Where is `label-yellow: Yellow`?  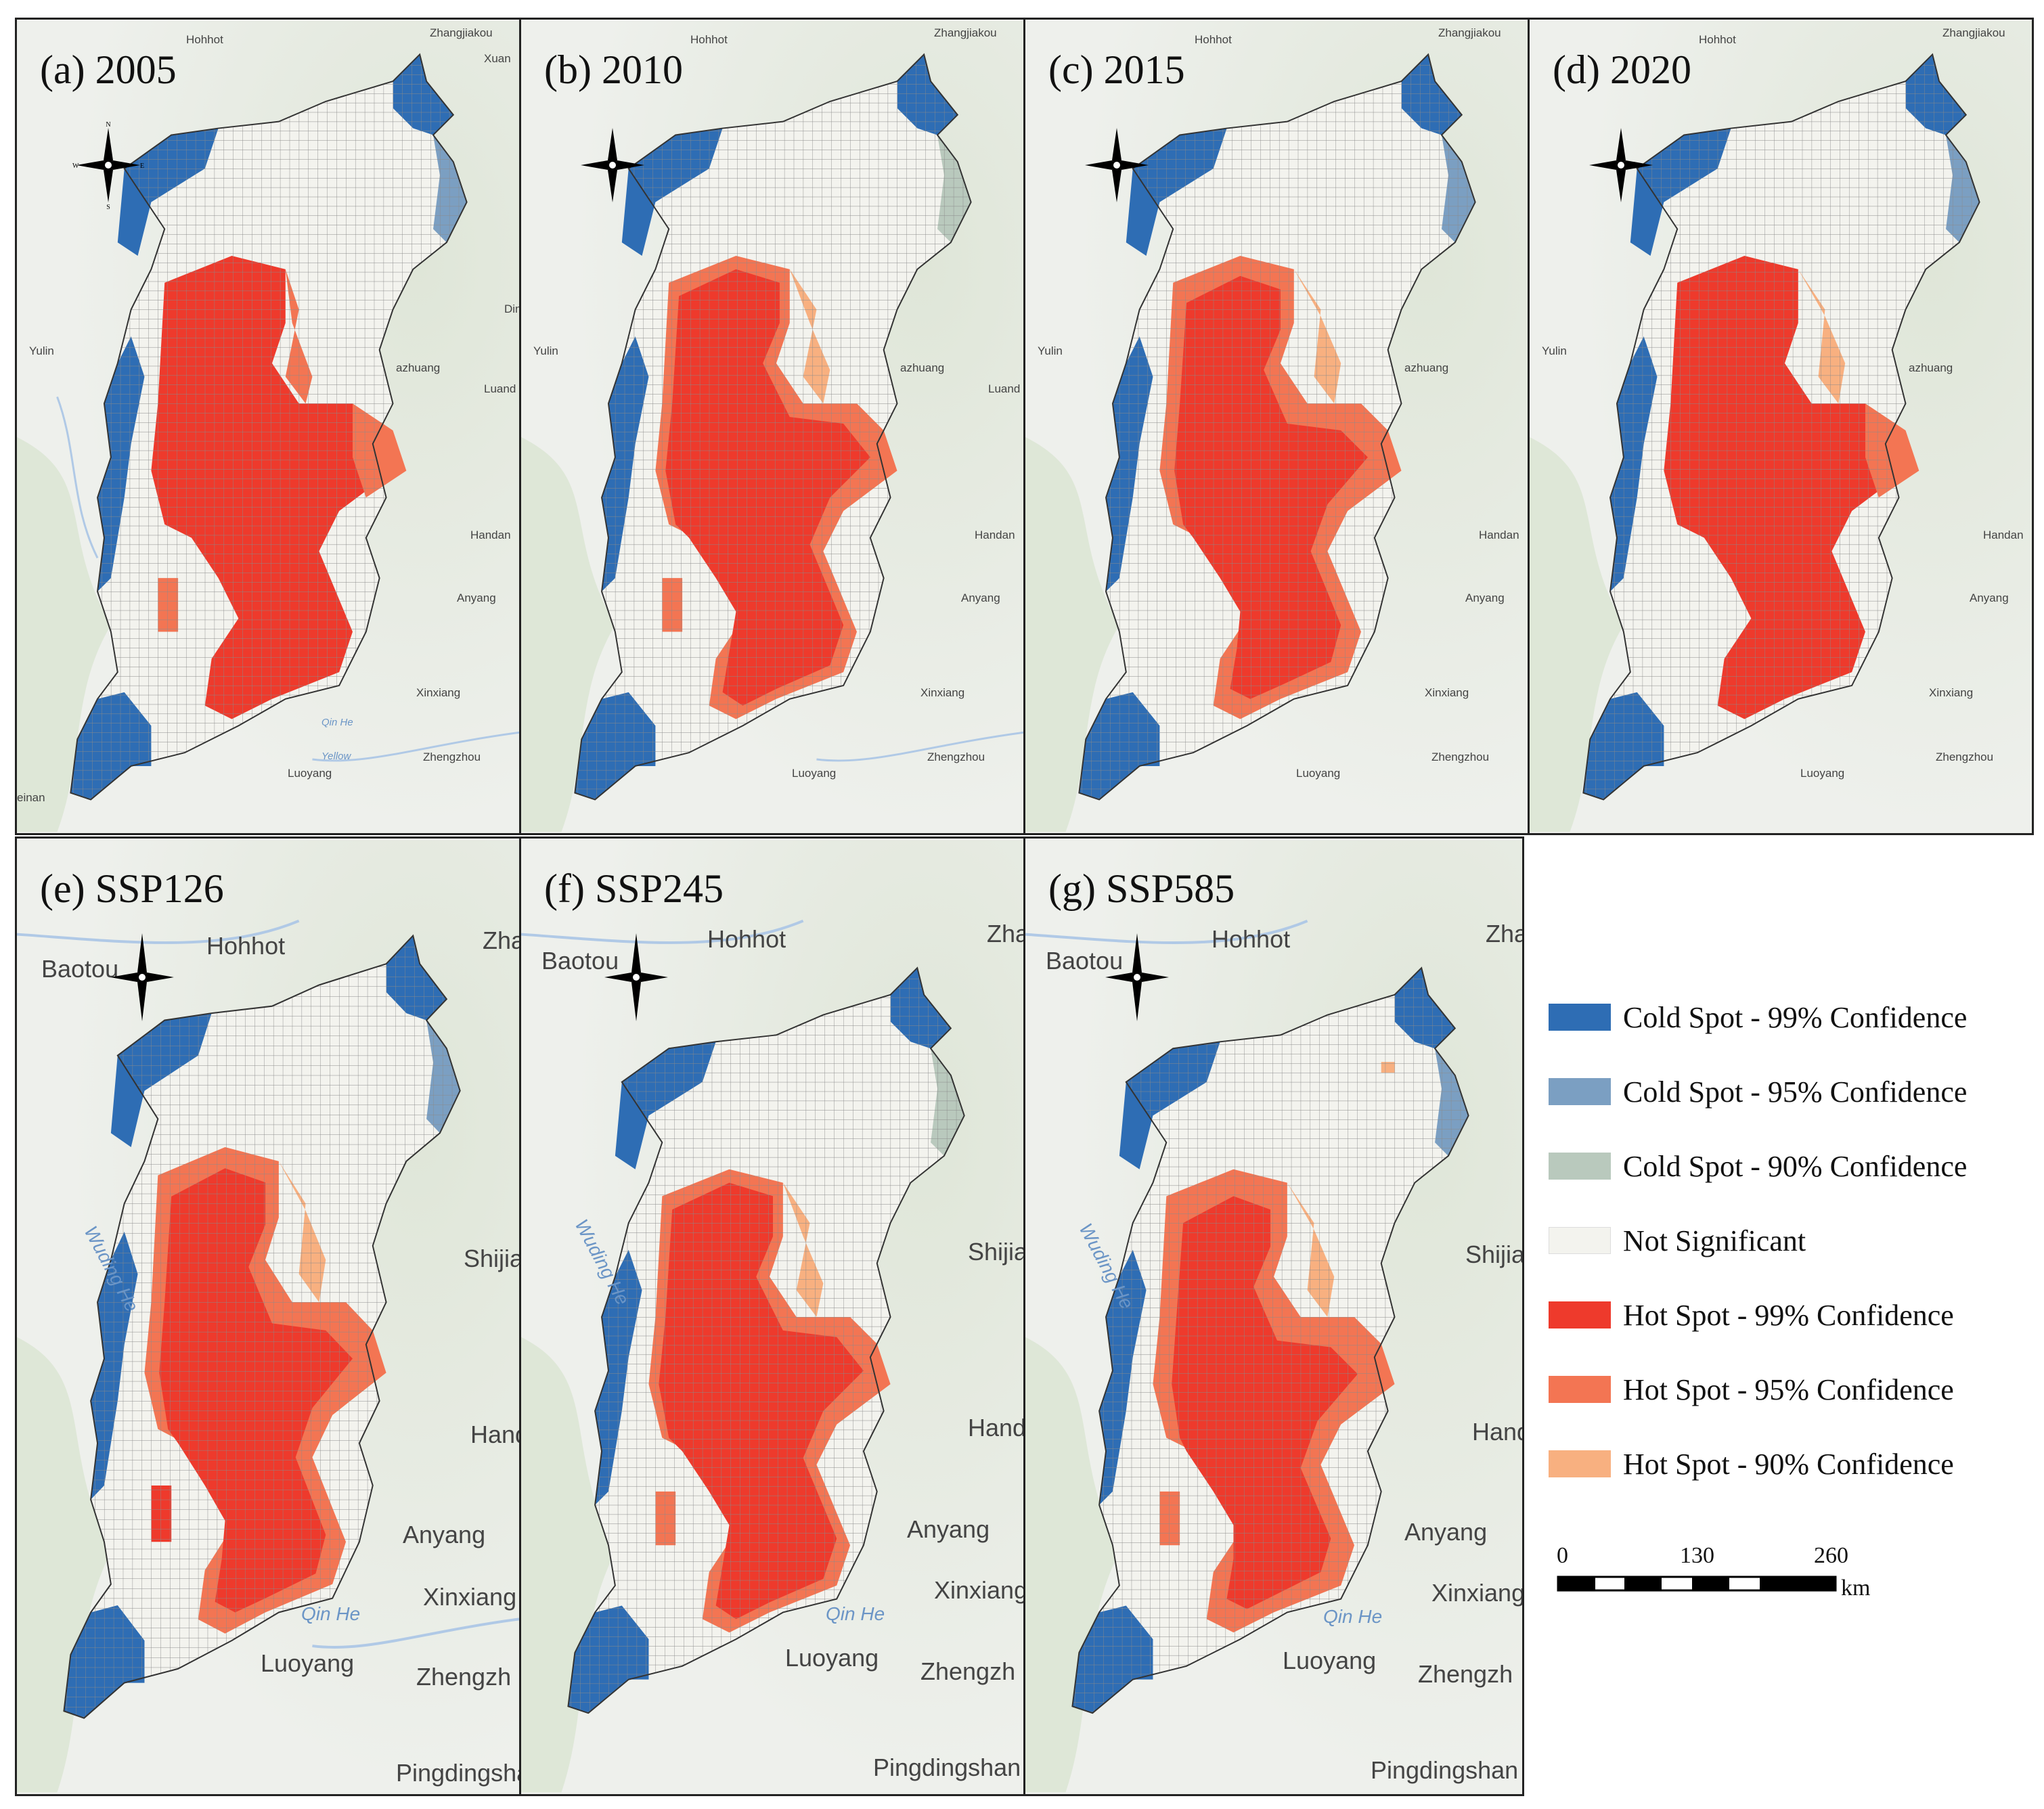
label-yellow: Yellow is located at coordinates (336, 757).